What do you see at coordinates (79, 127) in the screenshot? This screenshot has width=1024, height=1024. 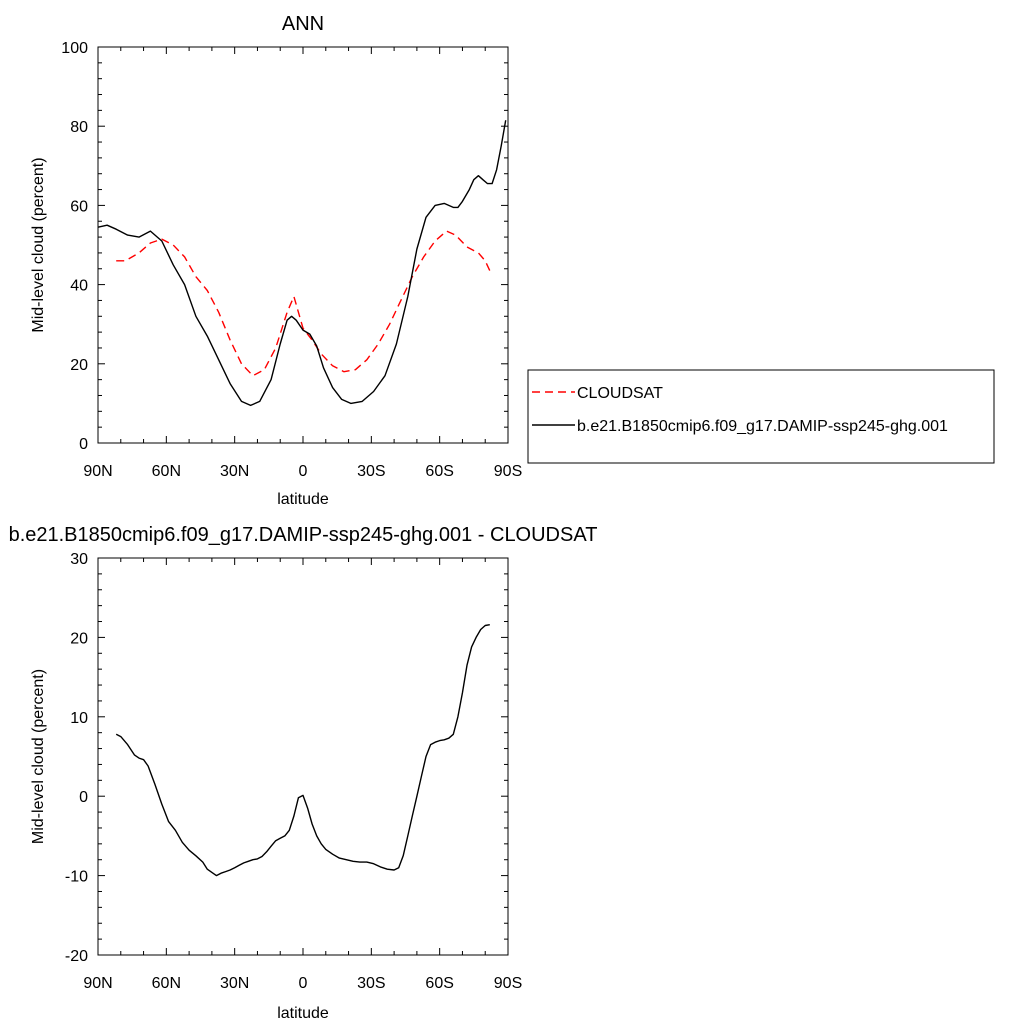 I see `y-tick-label: 80` at bounding box center [79, 127].